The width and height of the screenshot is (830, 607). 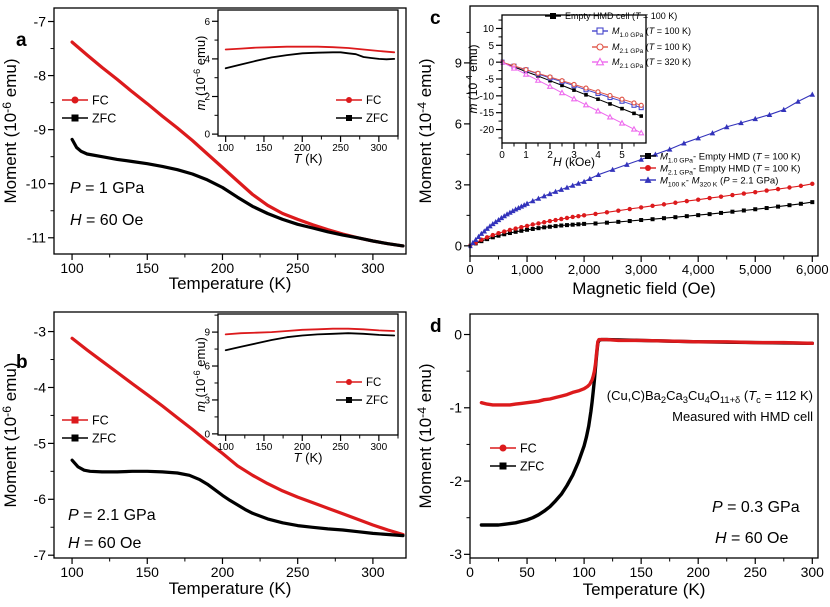 What do you see at coordinates (40, 387) in the screenshot?
I see `svg-text: -4` at bounding box center [40, 387].